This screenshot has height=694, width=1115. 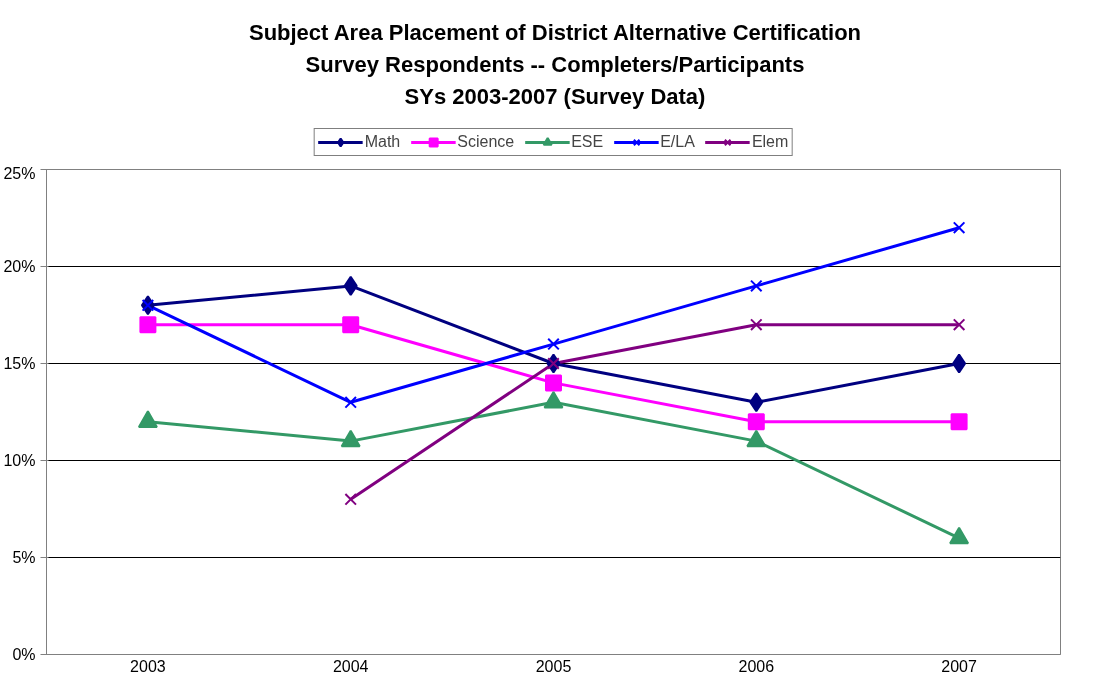 What do you see at coordinates (959, 666) in the screenshot?
I see `x-tick-label: 2007` at bounding box center [959, 666].